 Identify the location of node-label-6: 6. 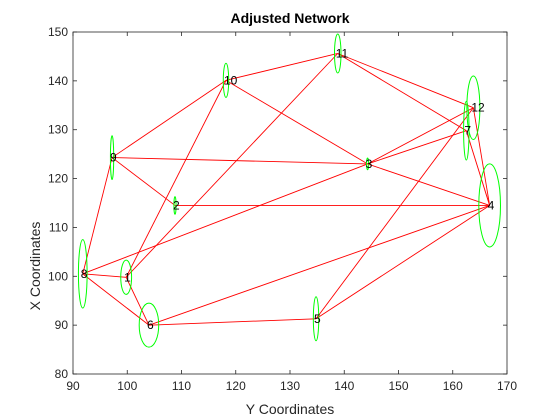
(150, 325).